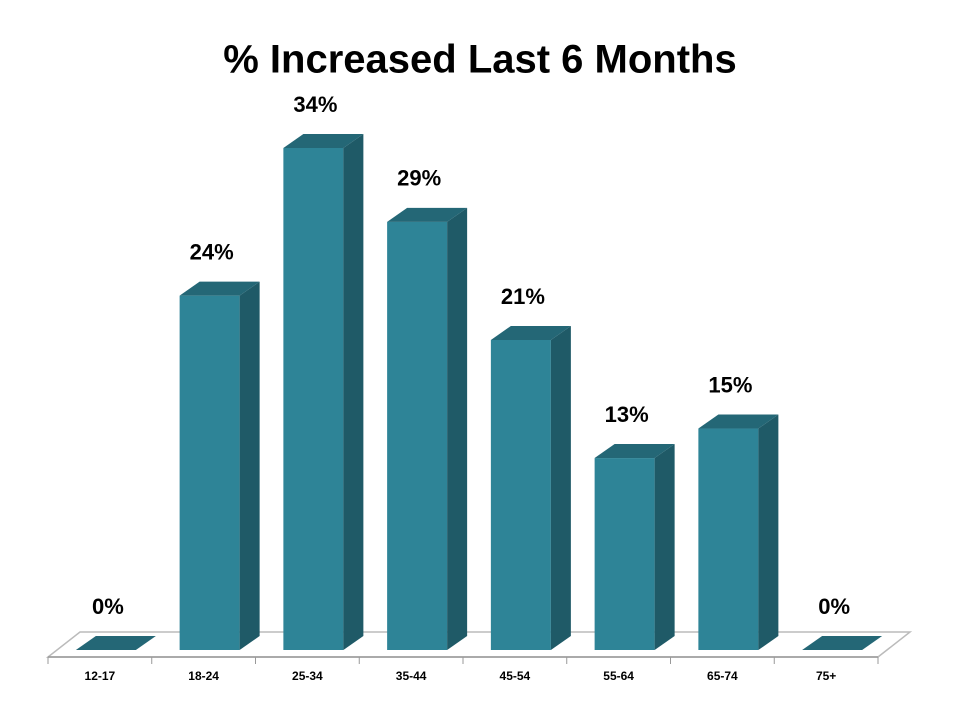 The image size is (960, 720). I want to click on value-label: 34%, so click(315, 104).